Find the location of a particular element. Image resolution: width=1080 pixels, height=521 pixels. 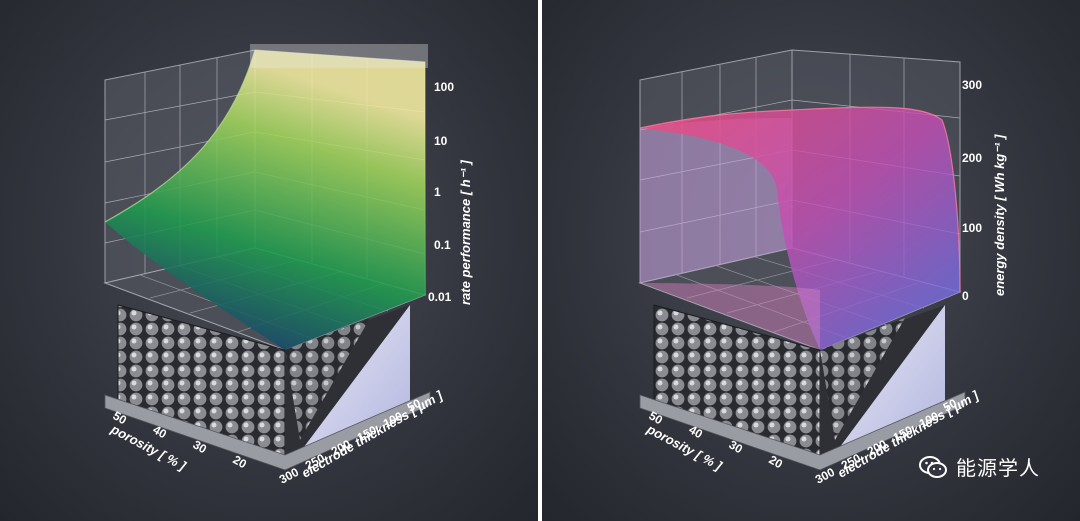

wechat-icon is located at coordinates (933, 466).